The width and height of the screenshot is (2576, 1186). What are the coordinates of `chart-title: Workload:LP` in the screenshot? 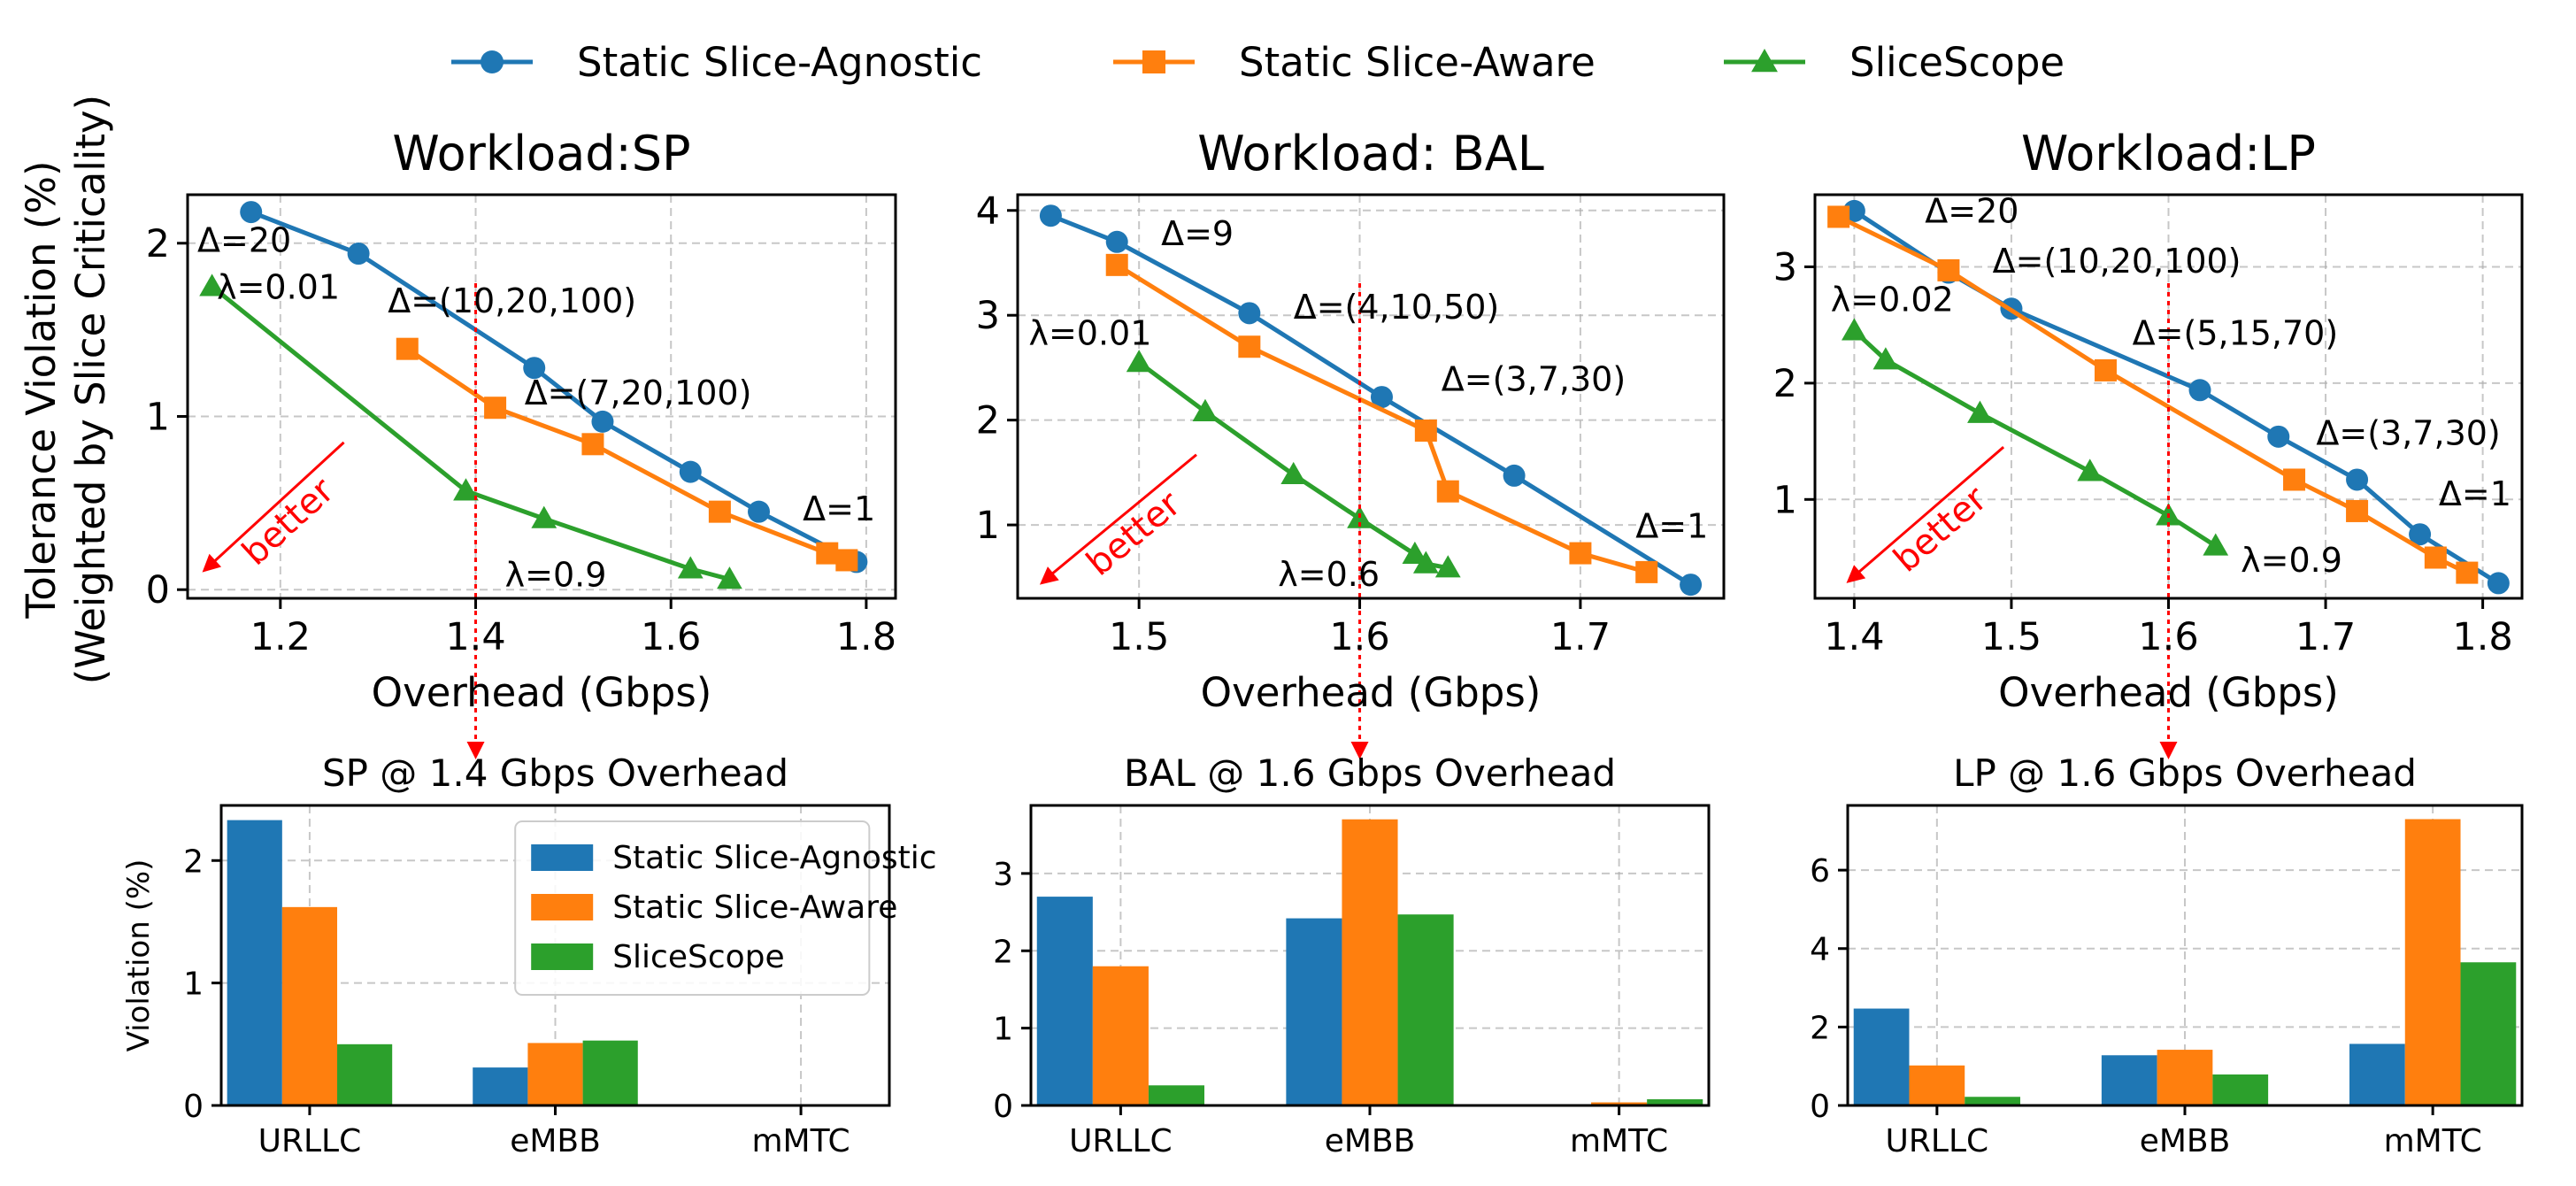 It's located at (2168, 153).